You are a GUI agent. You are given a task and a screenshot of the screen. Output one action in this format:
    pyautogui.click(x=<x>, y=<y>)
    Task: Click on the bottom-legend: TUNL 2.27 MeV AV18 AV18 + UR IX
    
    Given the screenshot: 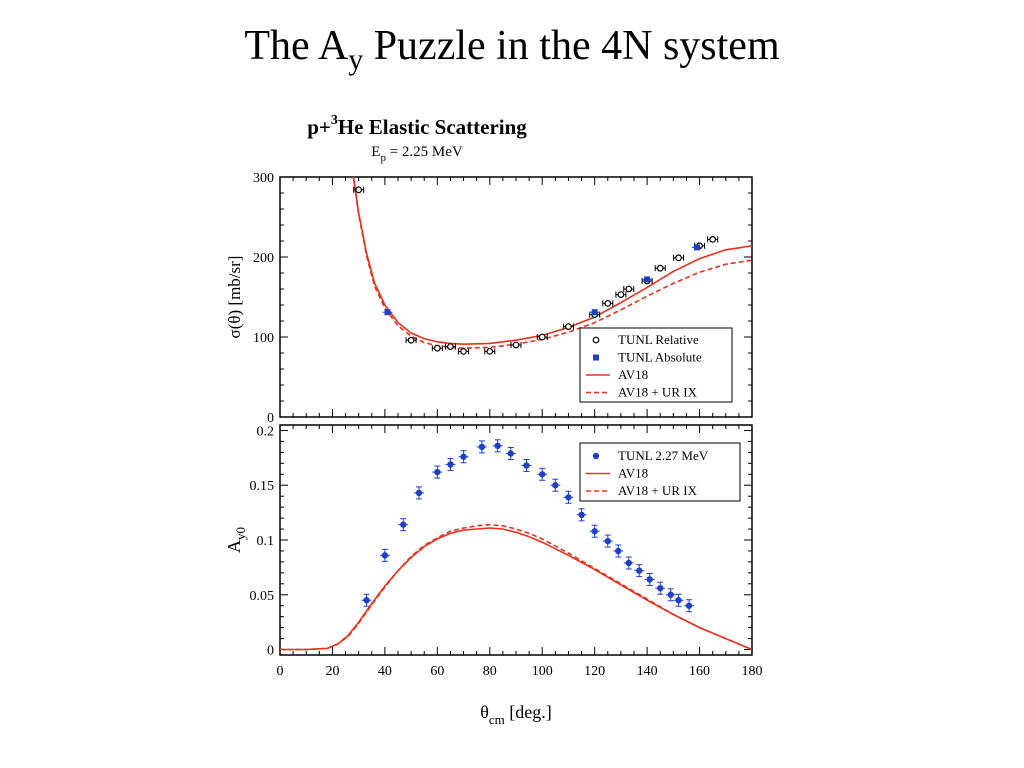 What is the action you would take?
    pyautogui.click(x=660, y=472)
    